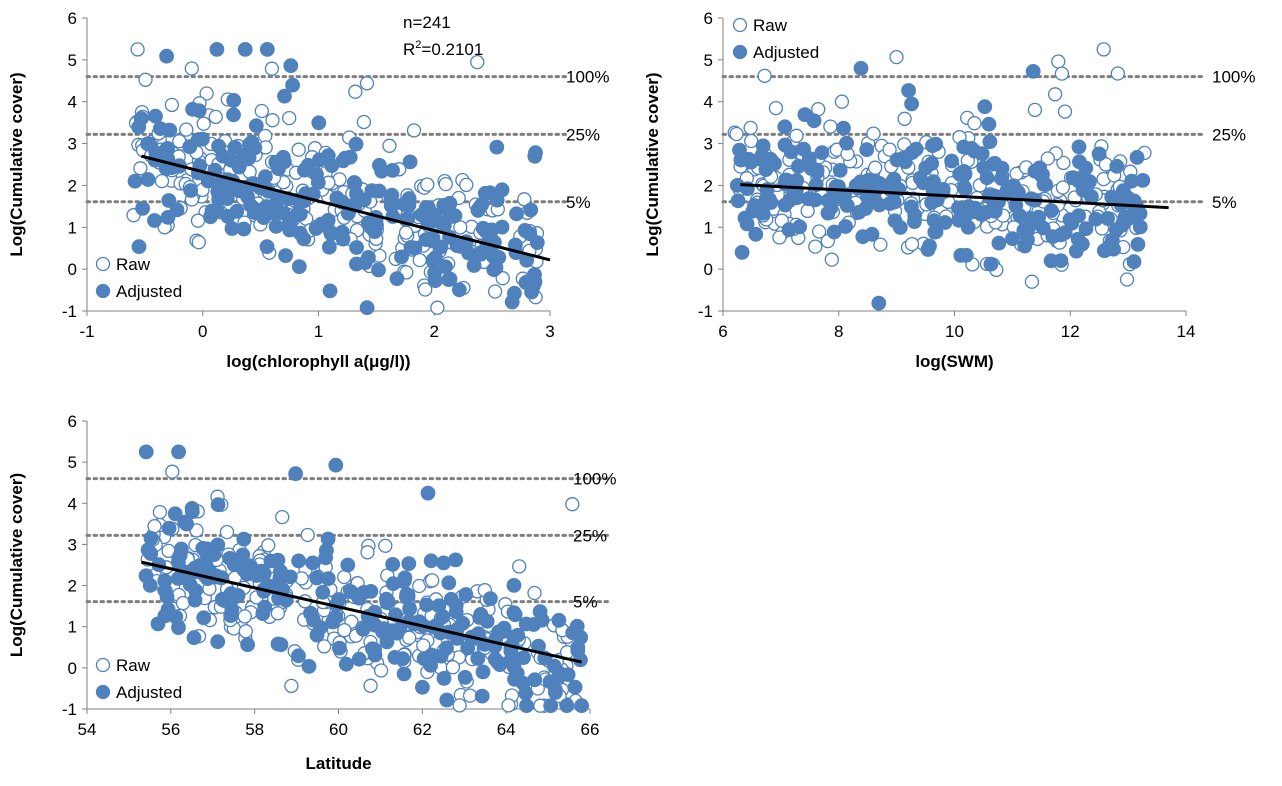  Describe the element at coordinates (87, 729) in the screenshot. I see `x-tick-label: 54` at that location.